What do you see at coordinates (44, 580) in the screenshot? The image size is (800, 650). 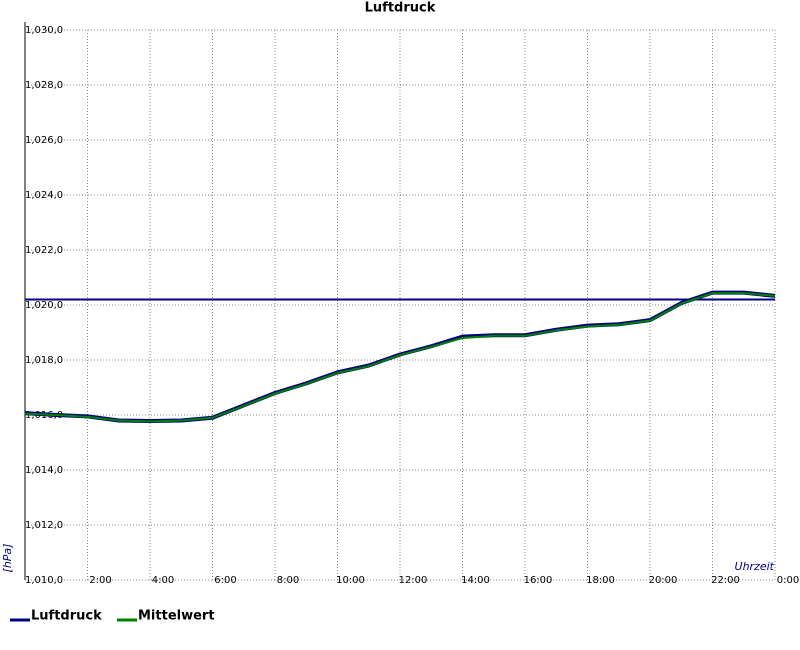 I see `y-tick-label: 1,010,0` at bounding box center [44, 580].